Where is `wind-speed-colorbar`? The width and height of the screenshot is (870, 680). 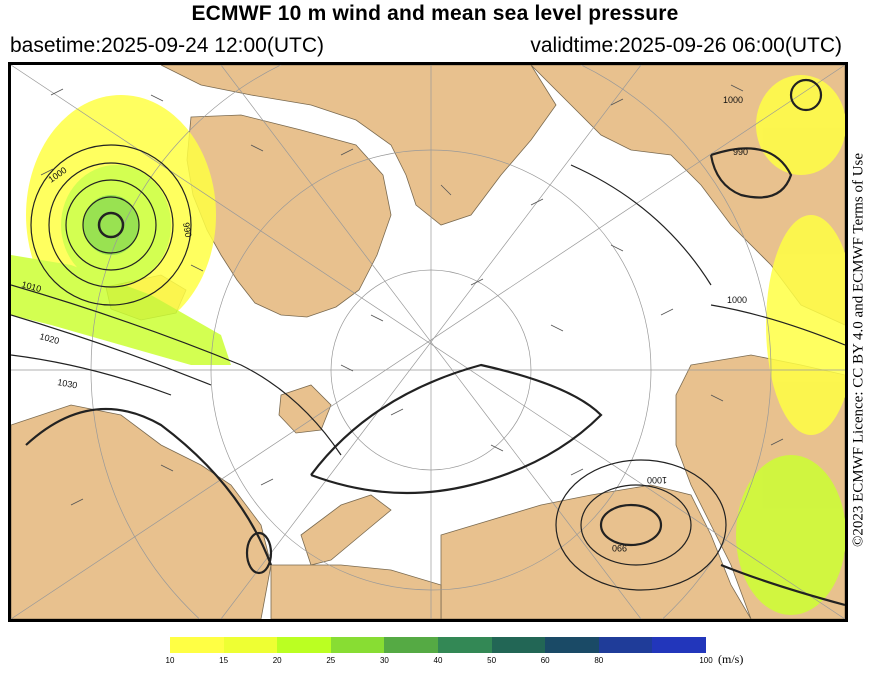
wind-speed-colorbar is located at coordinates (438, 645).